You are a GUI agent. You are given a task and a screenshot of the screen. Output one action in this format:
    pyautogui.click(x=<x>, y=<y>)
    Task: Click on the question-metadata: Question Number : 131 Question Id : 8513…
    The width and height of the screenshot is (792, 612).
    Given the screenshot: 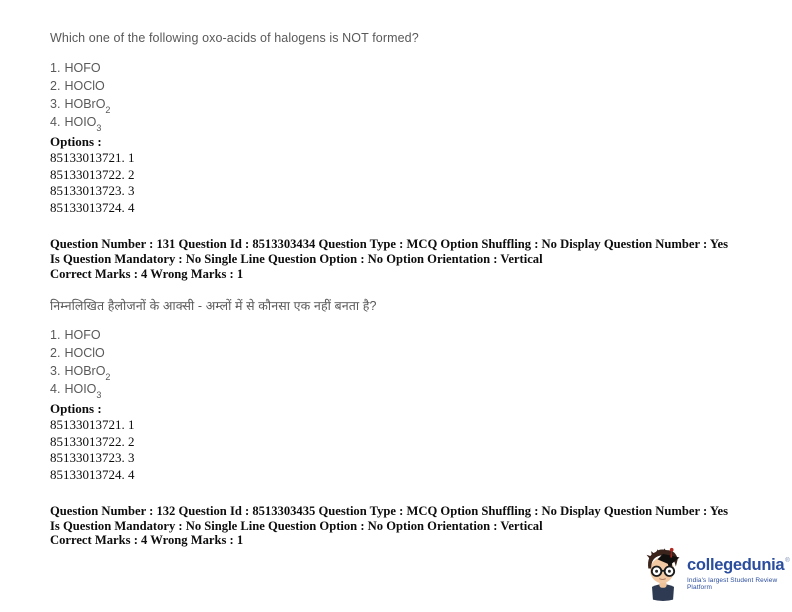 What is the action you would take?
    pyautogui.click(x=389, y=251)
    